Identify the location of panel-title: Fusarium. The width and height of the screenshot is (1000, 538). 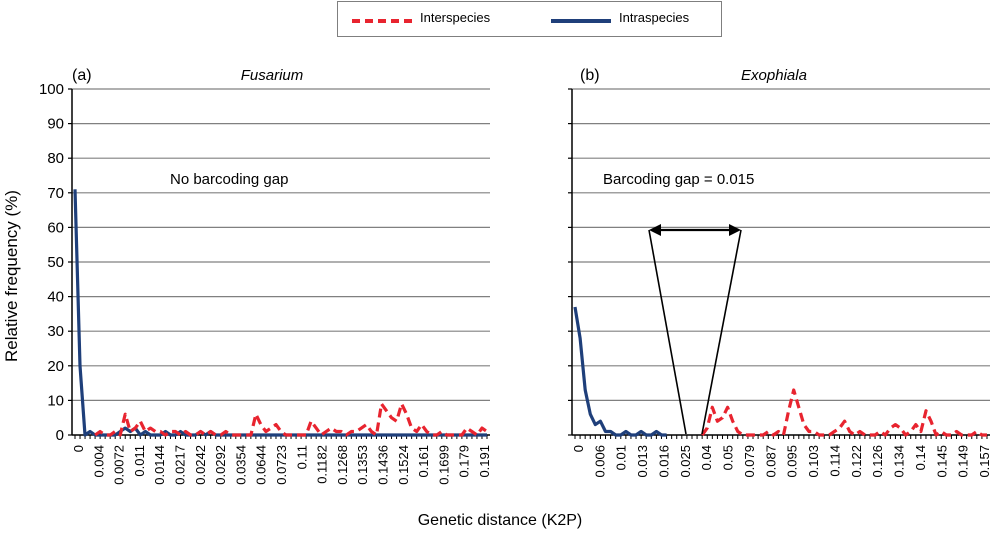
(272, 75).